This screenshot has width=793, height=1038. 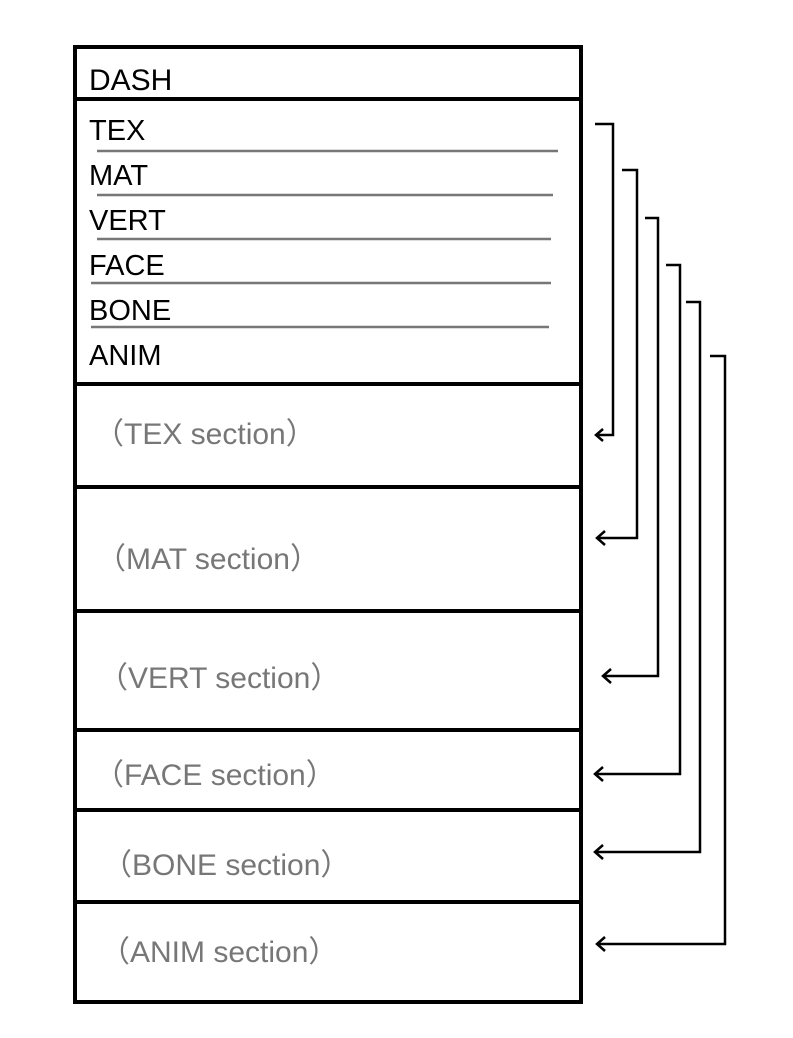 I want to click on section-label-face: （FACE section）, so click(x=215, y=775).